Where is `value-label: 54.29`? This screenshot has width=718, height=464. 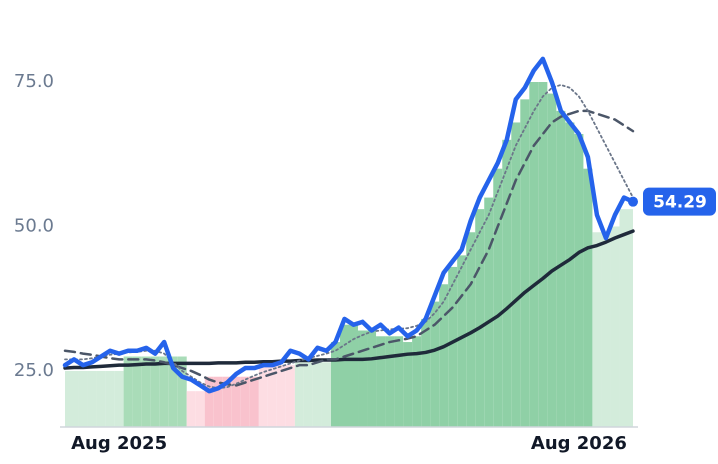
value-label: 54.29 is located at coordinates (680, 203).